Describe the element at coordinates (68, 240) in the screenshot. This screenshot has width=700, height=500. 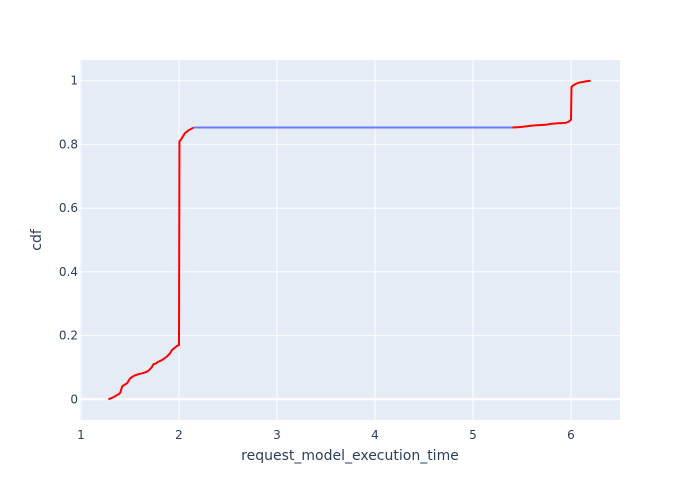
I see `y-axis-ticks: 0 0.2 0.4 0.6 0.8 1` at that location.